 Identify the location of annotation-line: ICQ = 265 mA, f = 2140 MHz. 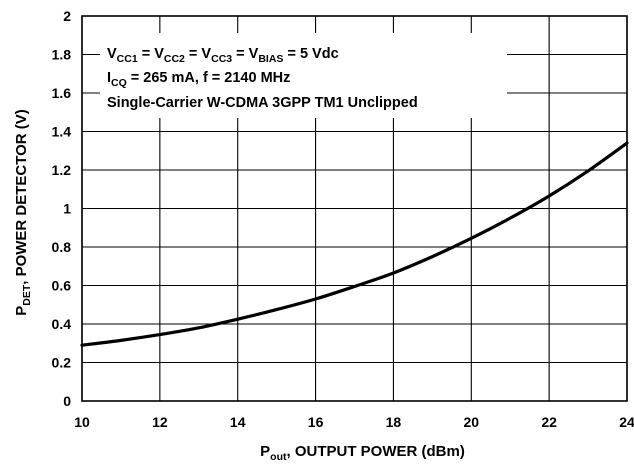
(198, 79).